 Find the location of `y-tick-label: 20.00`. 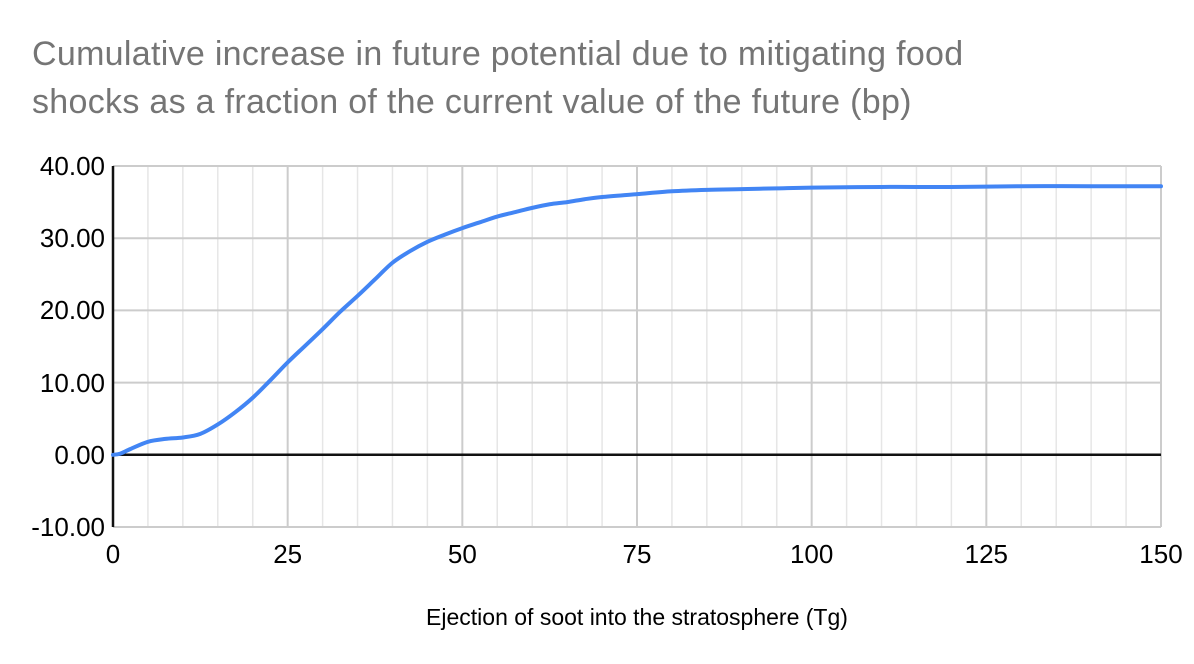

y-tick-label: 20.00 is located at coordinates (72, 310).